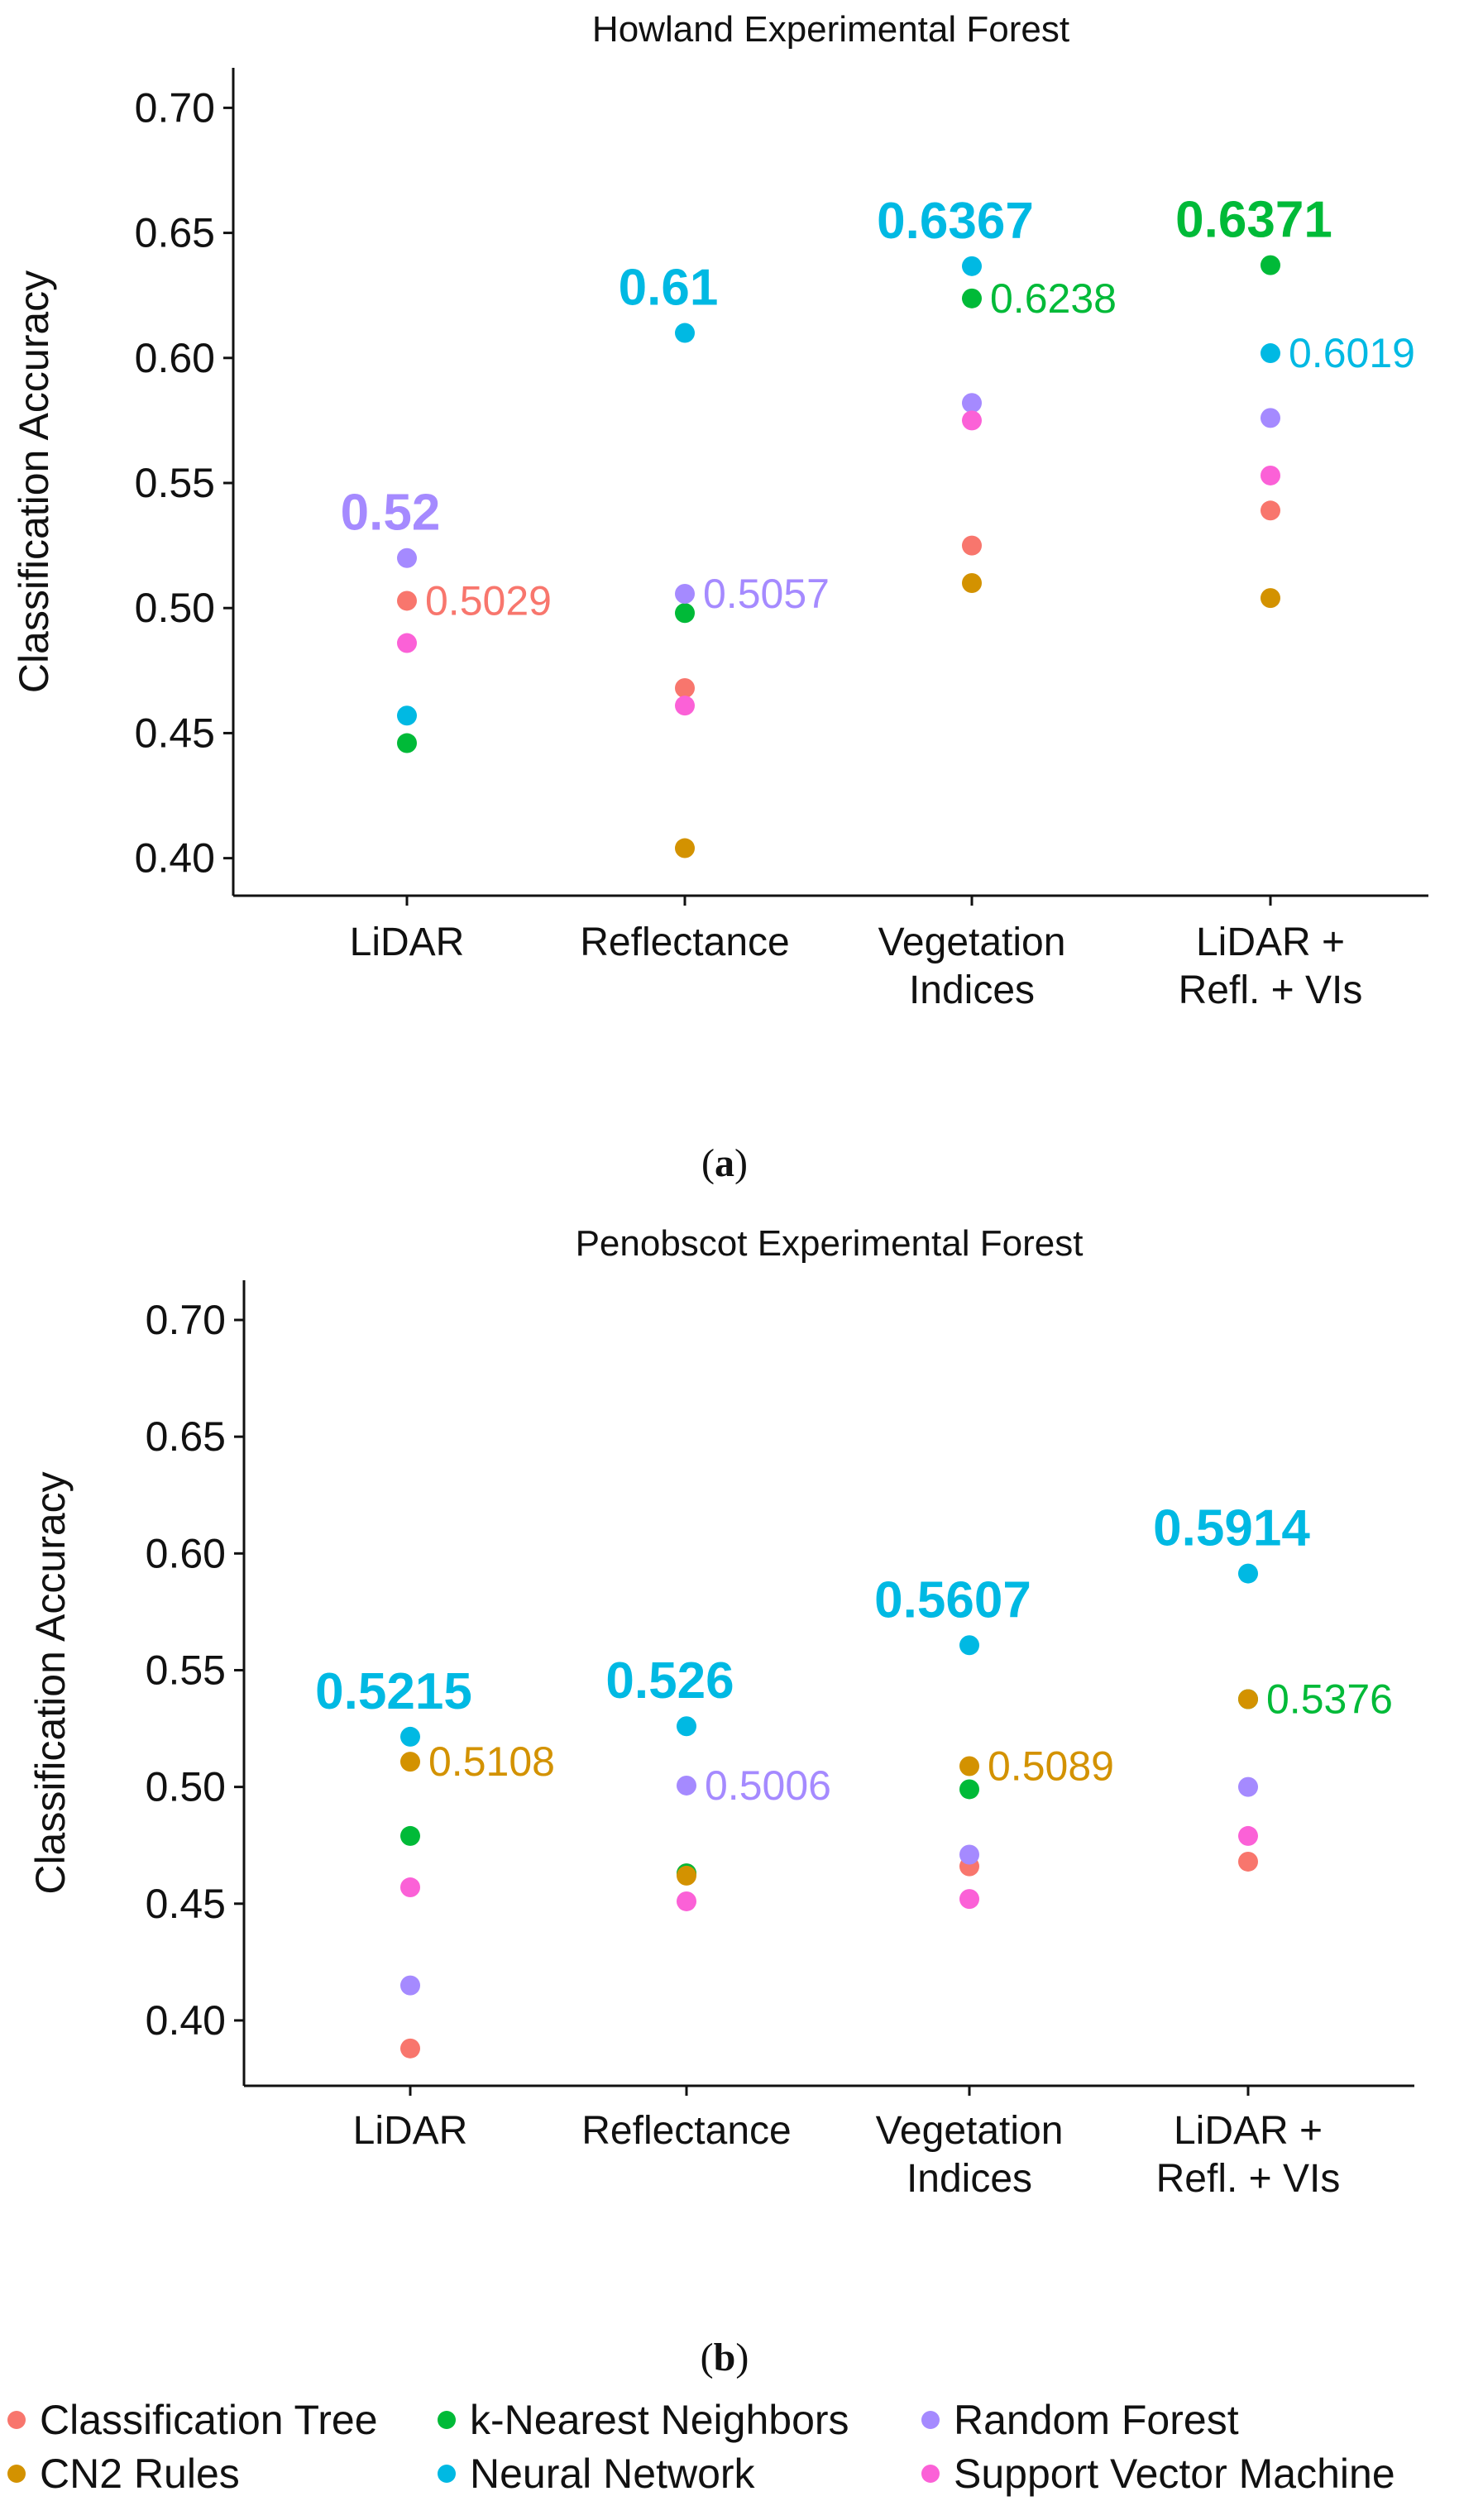 This screenshot has width=1483, height=2520. What do you see at coordinates (175, 483) in the screenshot?
I see `y-tick-label: 0.55` at bounding box center [175, 483].